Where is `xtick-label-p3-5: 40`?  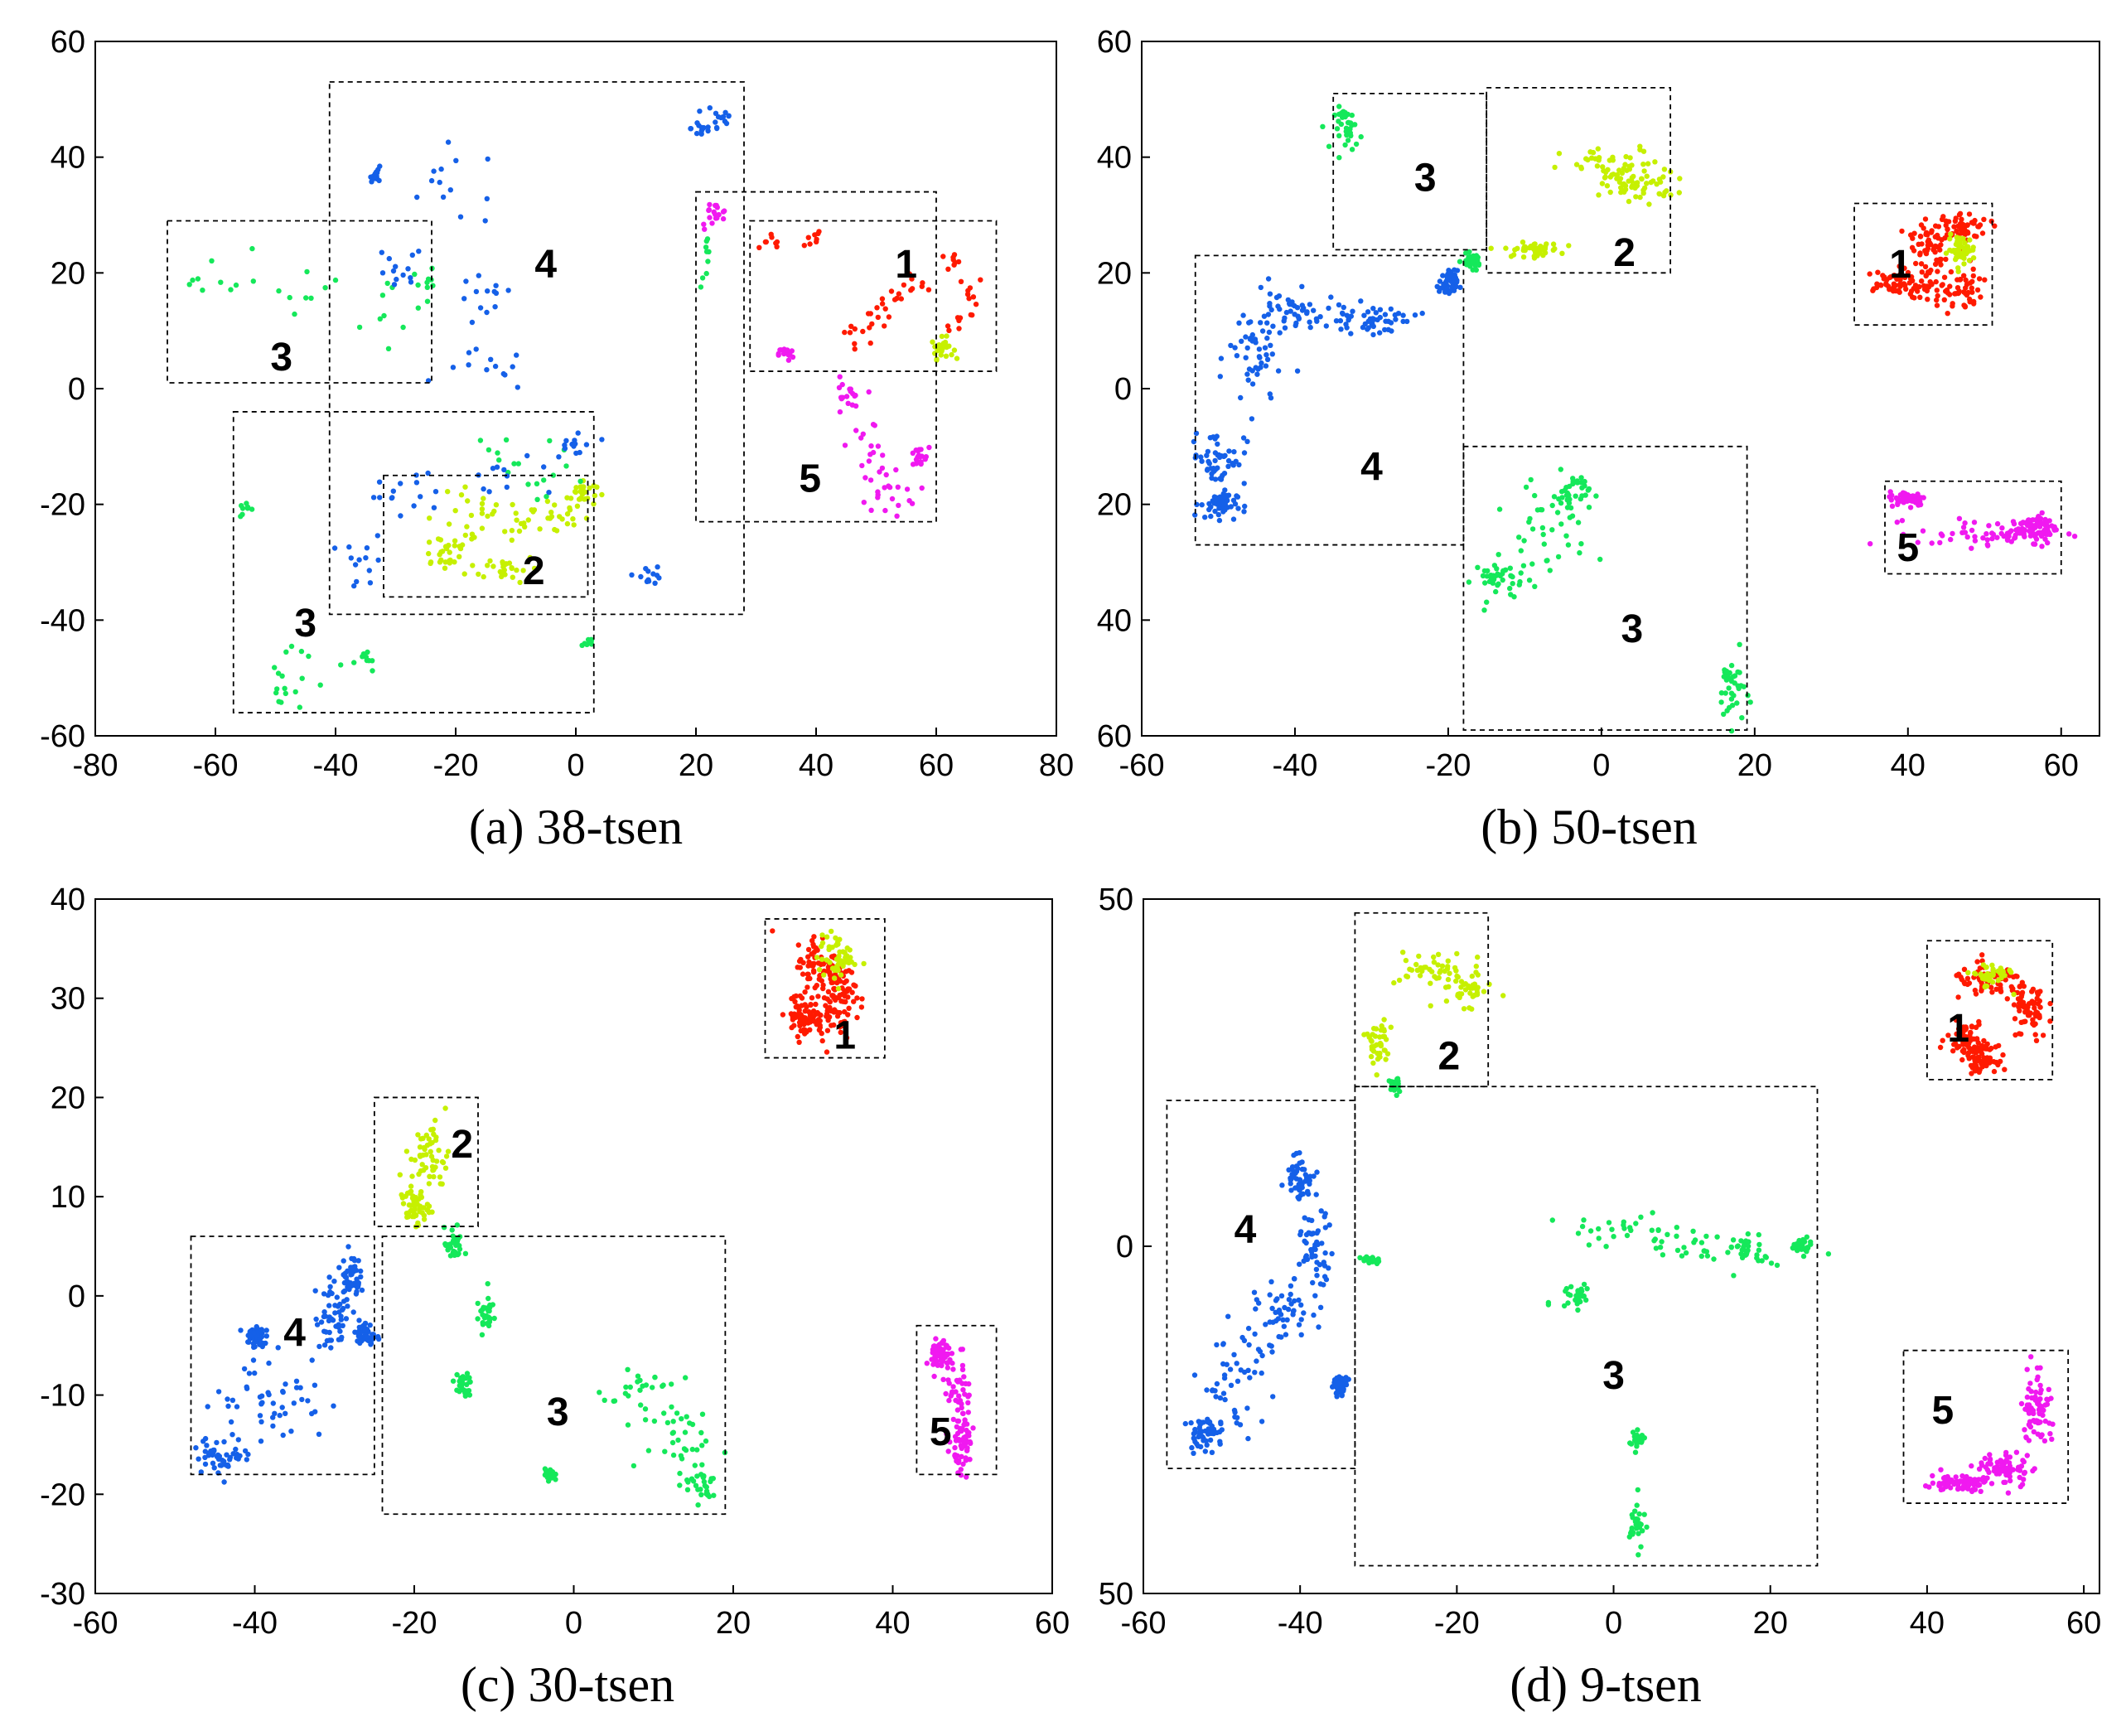
xtick-label-p3-5: 40 is located at coordinates (1927, 1623).